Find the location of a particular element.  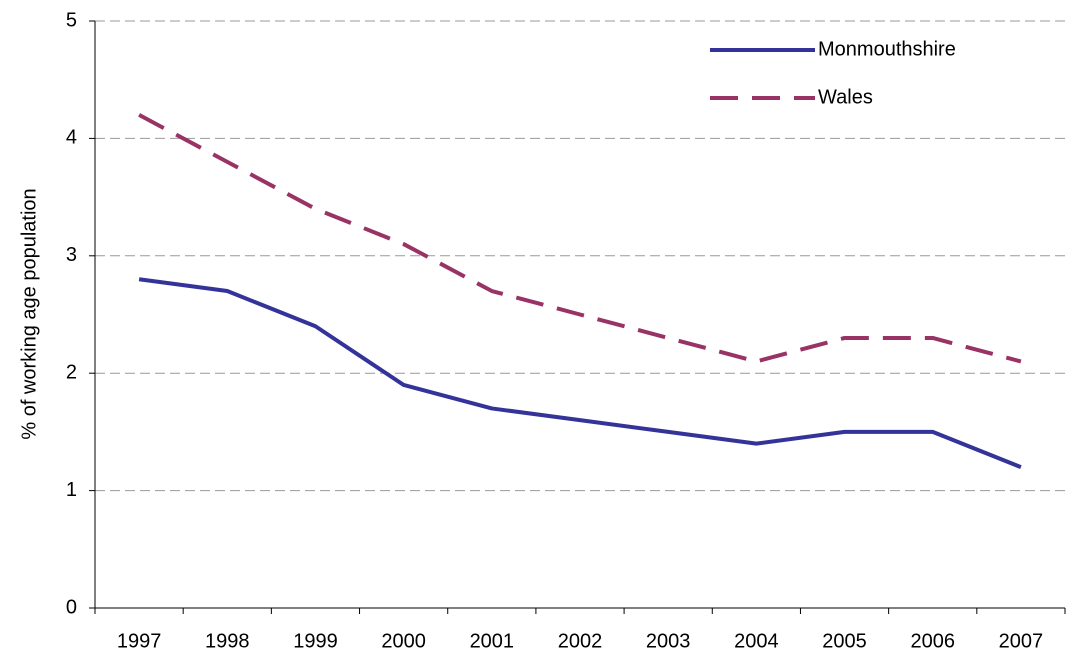

x-tick-label: 2006 is located at coordinates (932, 641).